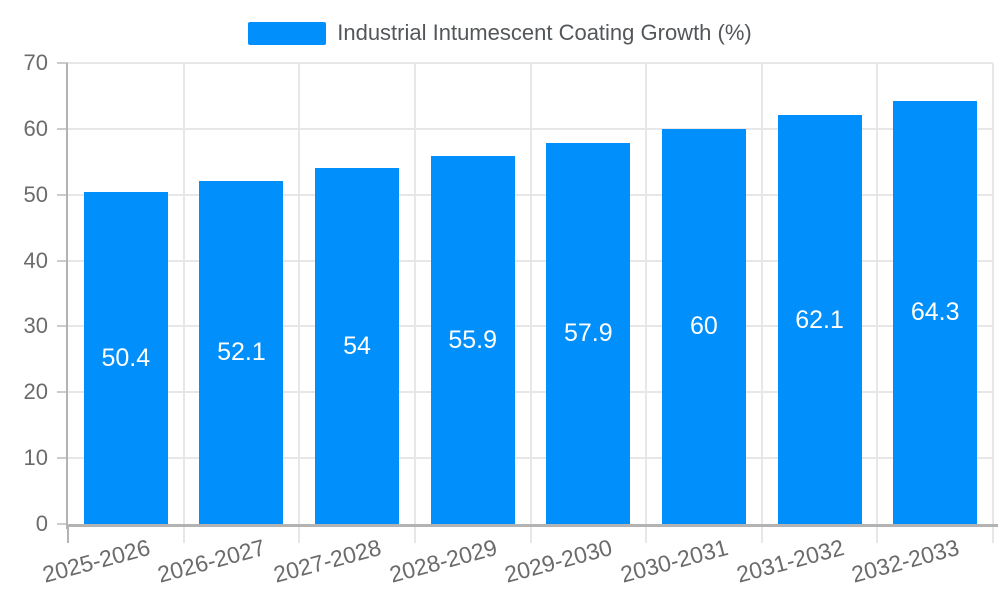 This screenshot has height=600, width=1000. I want to click on x-tick-label: 2031-2032, so click(790, 561).